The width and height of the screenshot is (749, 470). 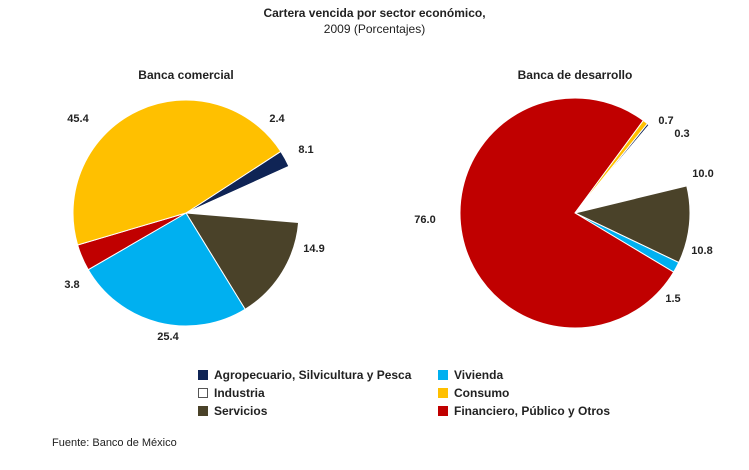 I want to click on data-label-servicios: 14.9, so click(x=313, y=249).